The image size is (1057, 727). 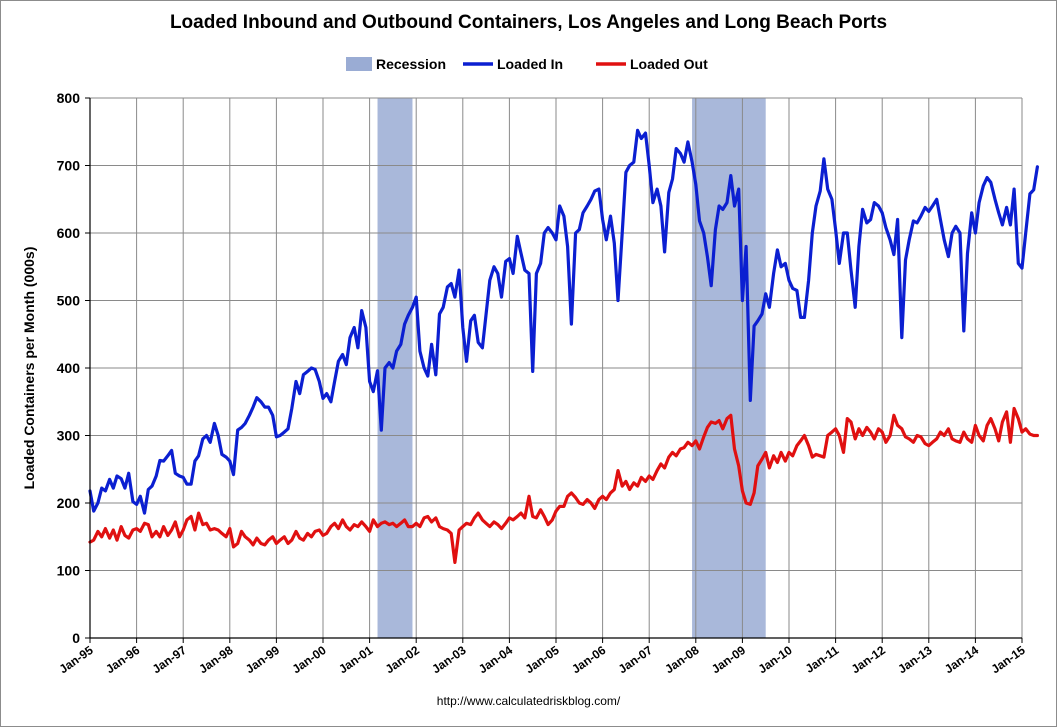 I want to click on x-tick-label: Jan-08, so click(x=681, y=659).